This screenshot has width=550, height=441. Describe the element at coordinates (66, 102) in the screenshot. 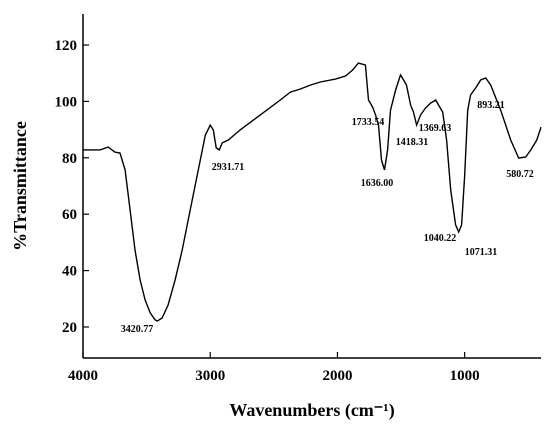

I see `y-tick-label: 100` at that location.